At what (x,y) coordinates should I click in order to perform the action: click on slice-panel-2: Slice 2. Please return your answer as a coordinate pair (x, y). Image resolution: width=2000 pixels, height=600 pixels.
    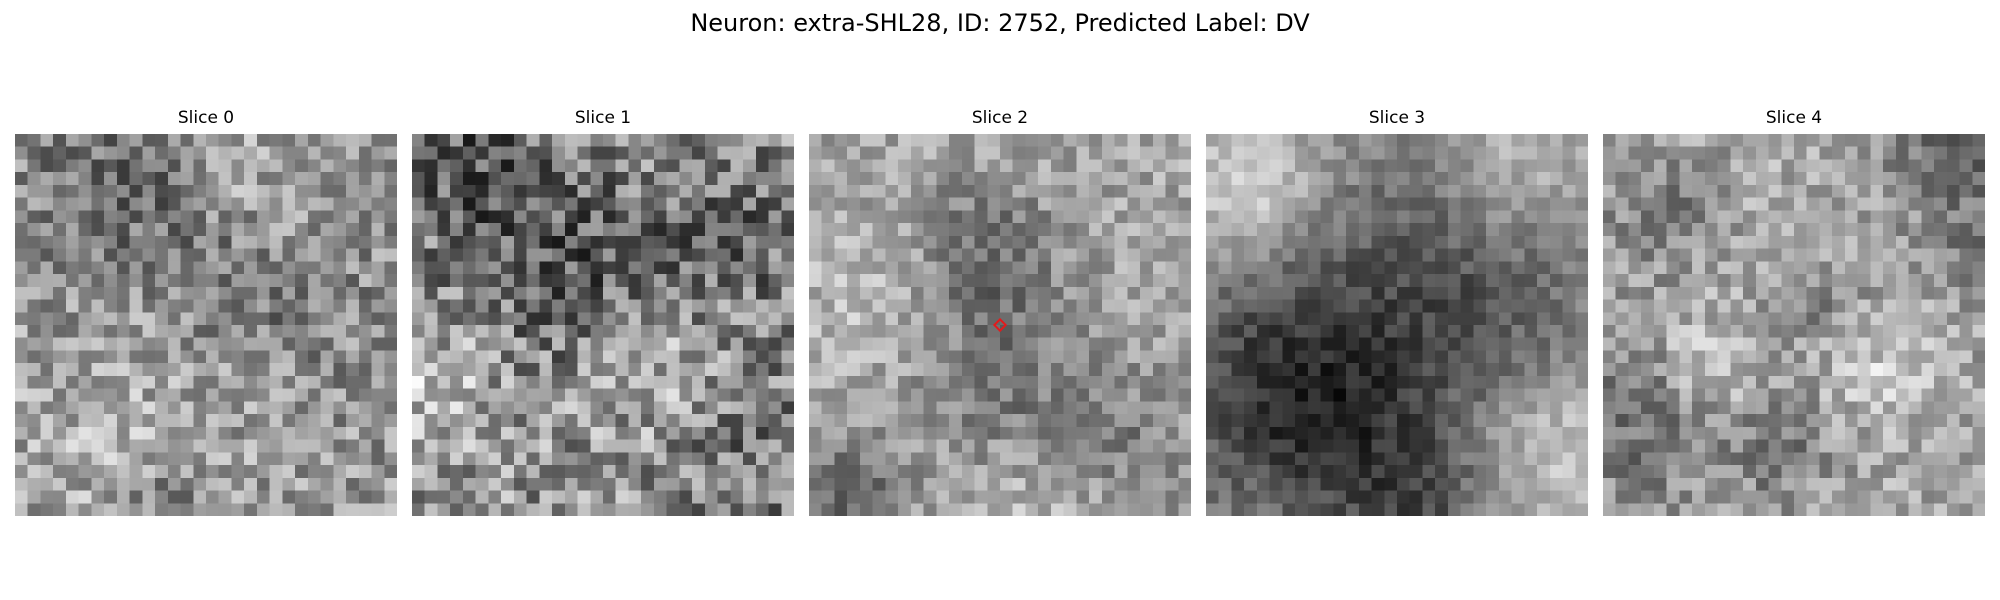
    Looking at the image, I should click on (1000, 312).